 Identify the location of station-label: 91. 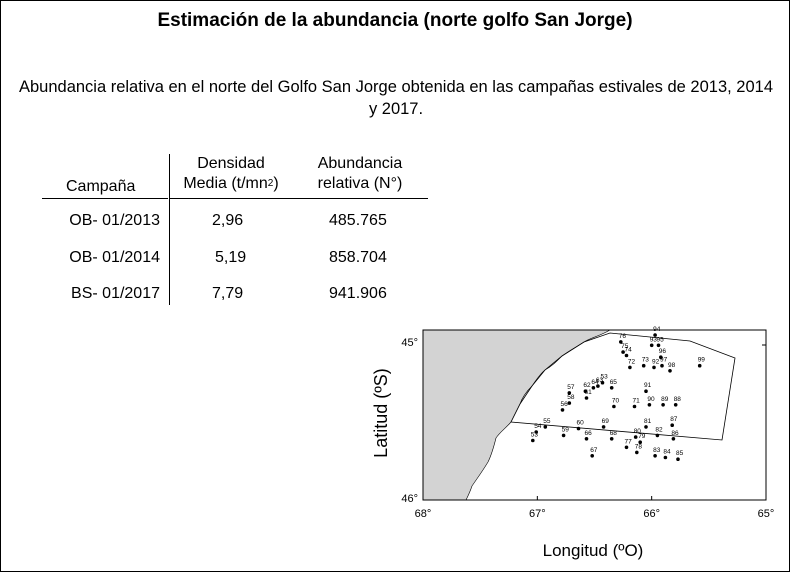
(648, 385).